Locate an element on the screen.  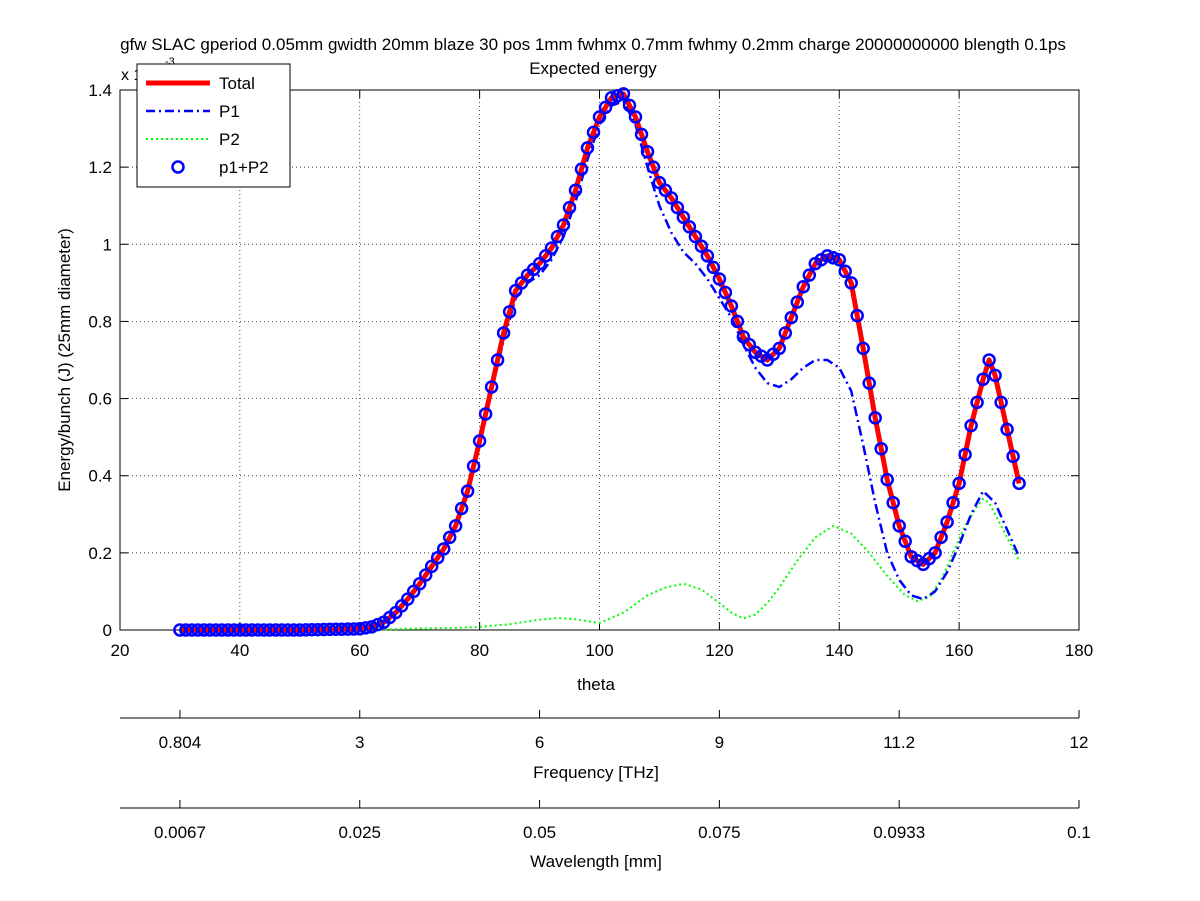
frequency-axis-label: Frequency [THz] is located at coordinates (596, 772).